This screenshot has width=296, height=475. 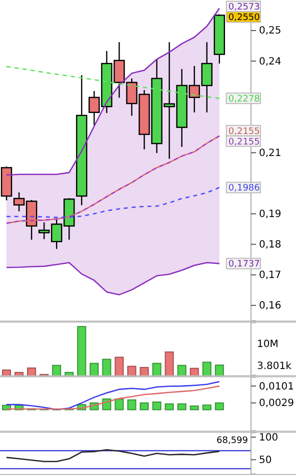 What do you see at coordinates (265, 460) in the screenshot?
I see `y-tick-label: 50` at bounding box center [265, 460].